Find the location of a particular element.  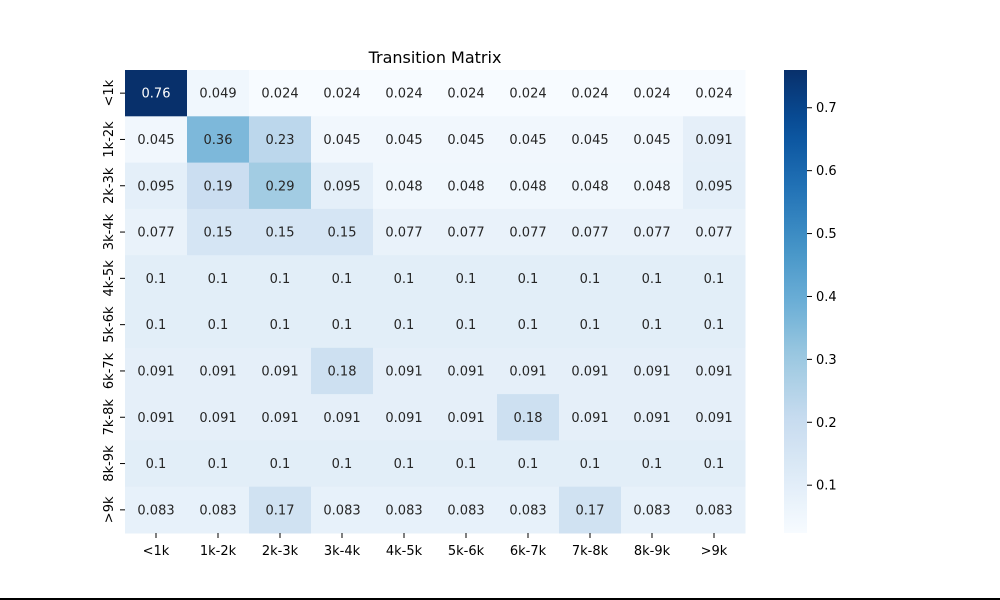

cell-value-label: 0.048 is located at coordinates (589, 186).